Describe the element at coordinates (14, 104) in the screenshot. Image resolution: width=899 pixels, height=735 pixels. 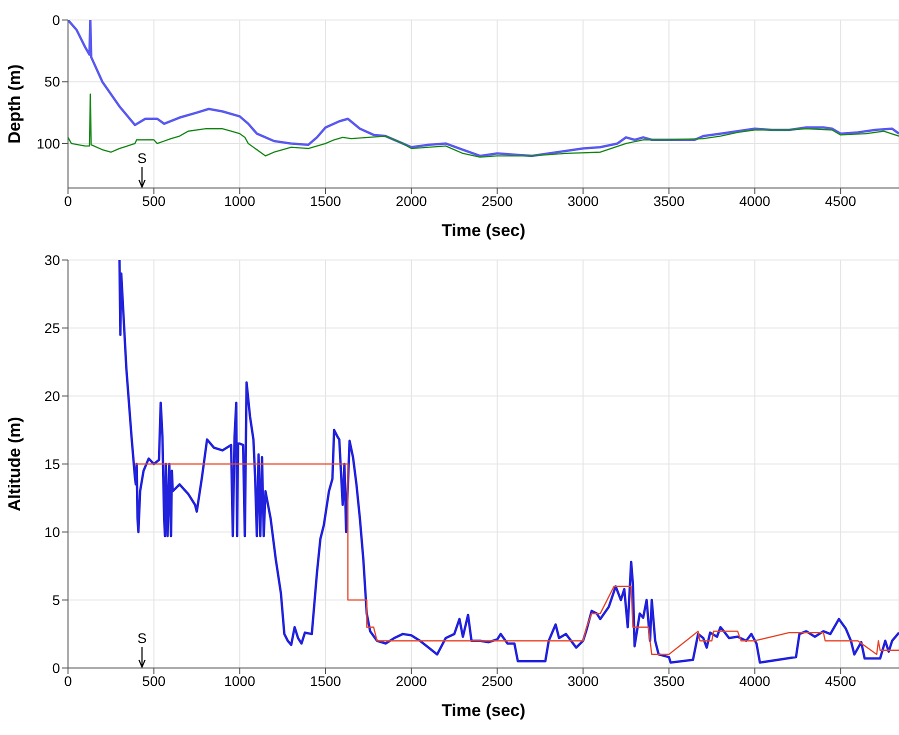
I see `y-axis-title: Depth (m)` at that location.